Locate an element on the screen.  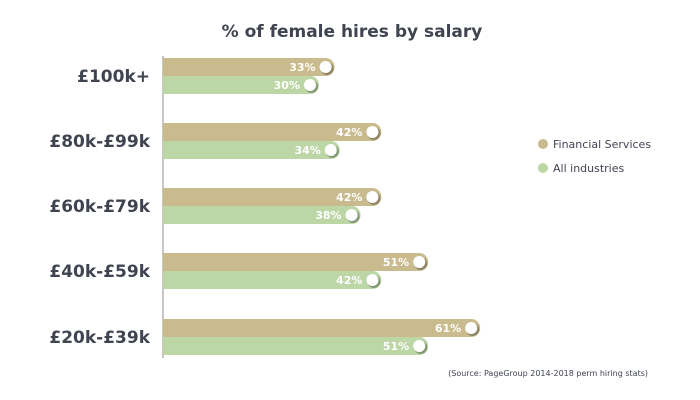
data-label: 61% is located at coordinates (448, 328).